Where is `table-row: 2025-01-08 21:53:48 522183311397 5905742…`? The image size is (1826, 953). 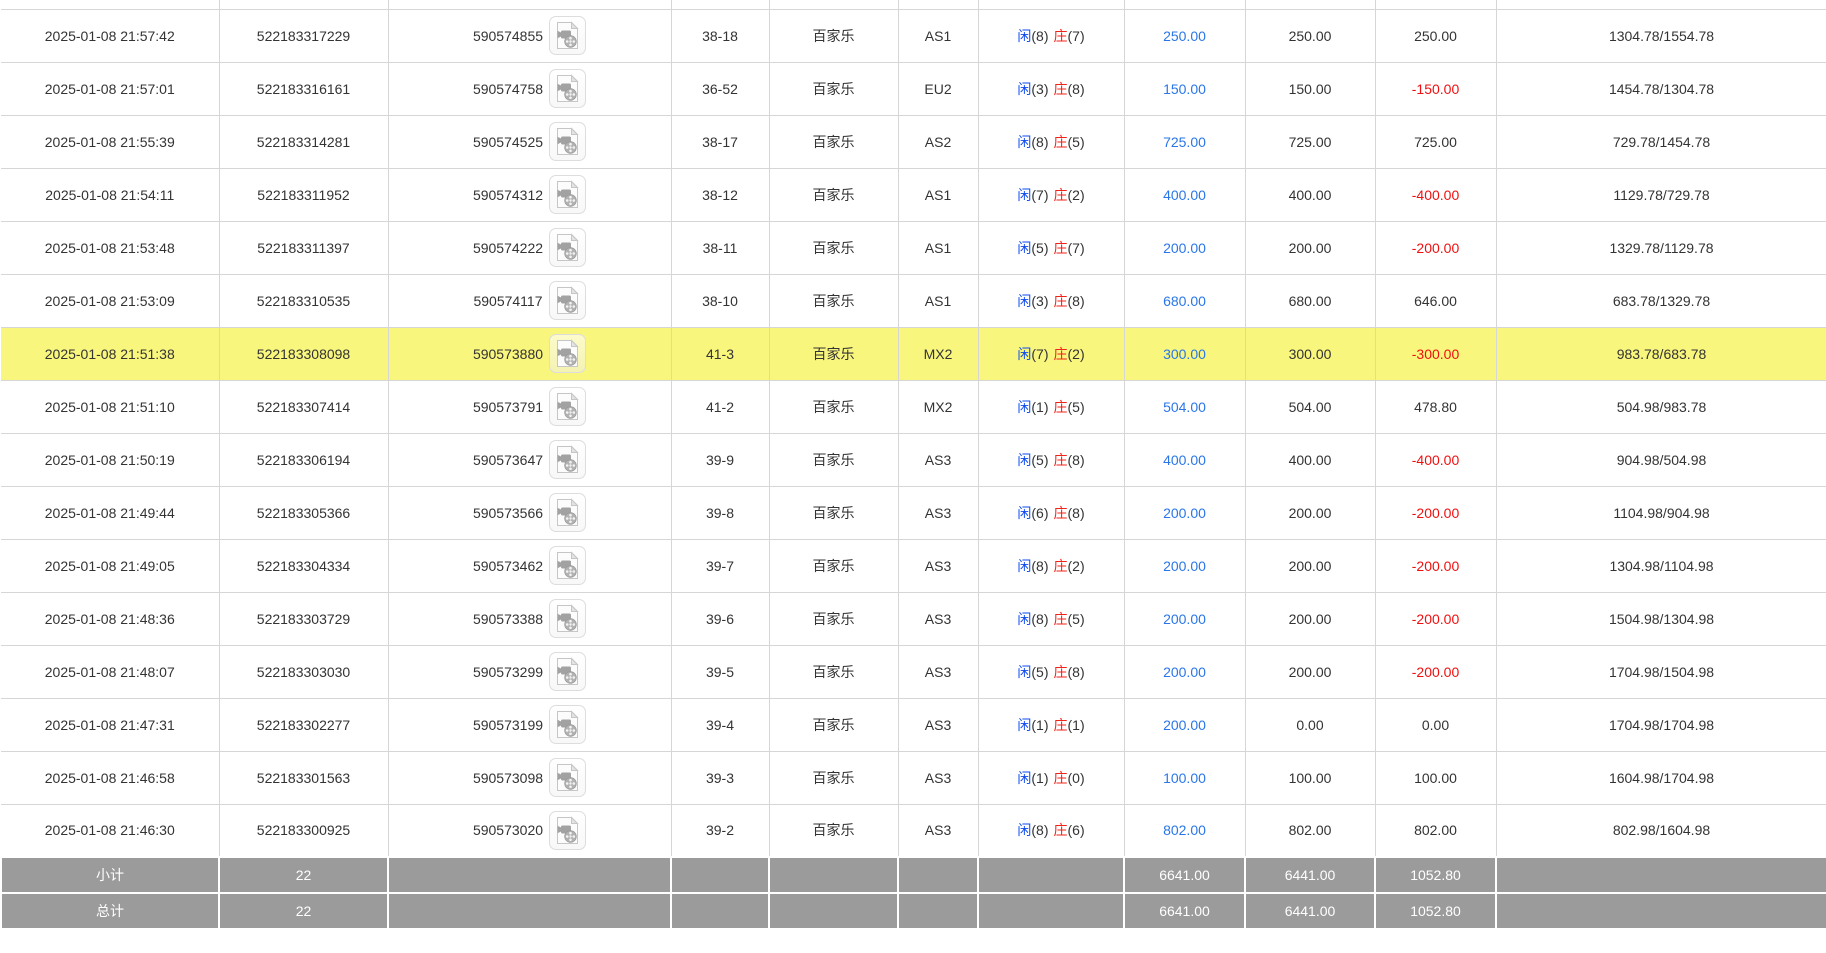
table-row: 2025-01-08 21:53:48 522183311397 5905742… is located at coordinates (913, 248).